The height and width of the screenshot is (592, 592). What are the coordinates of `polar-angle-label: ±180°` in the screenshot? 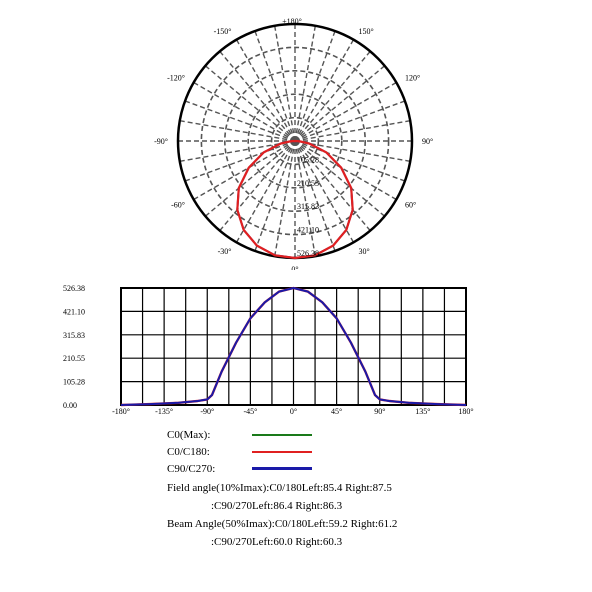 It's located at (292, 21).